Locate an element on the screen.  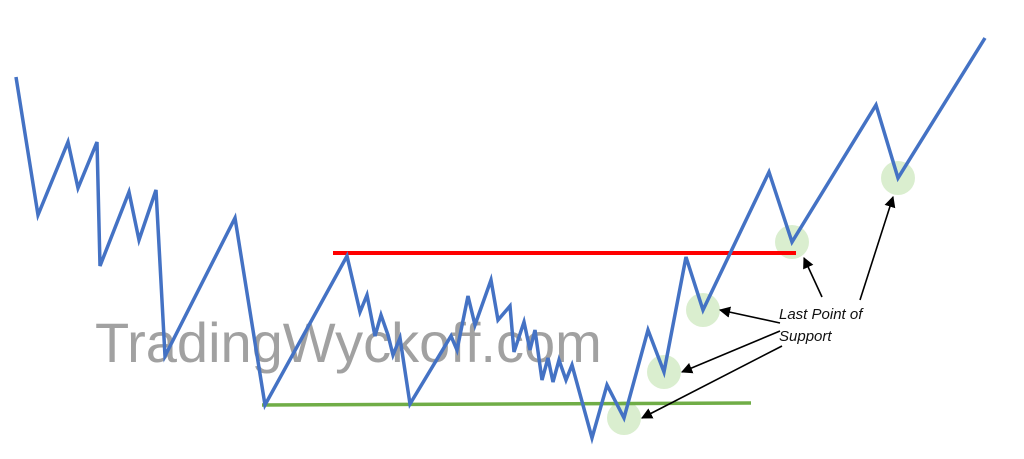
support-line is located at coordinates (506, 404).